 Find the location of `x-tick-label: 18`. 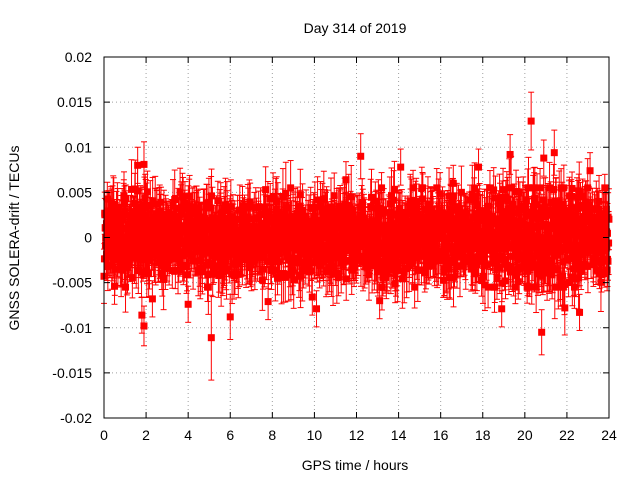

x-tick-label: 18 is located at coordinates (483, 435).